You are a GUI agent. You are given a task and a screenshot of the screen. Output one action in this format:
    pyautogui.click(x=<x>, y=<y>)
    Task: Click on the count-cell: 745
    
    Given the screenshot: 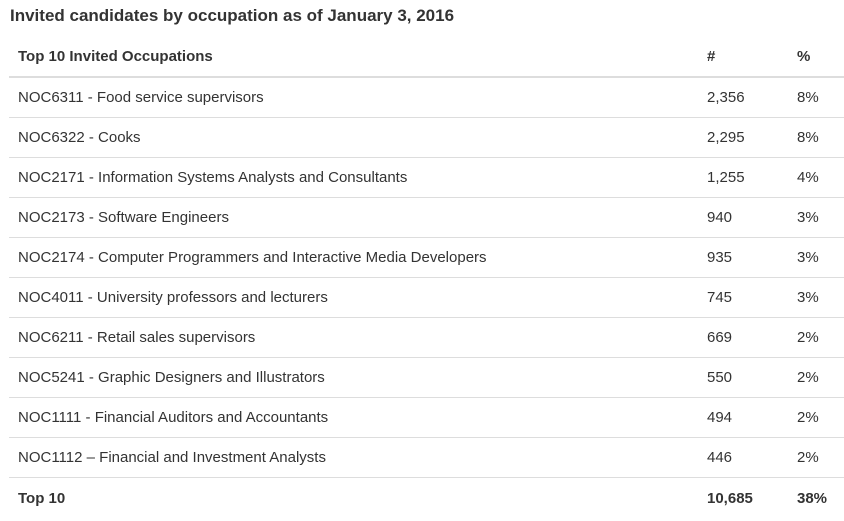 What is the action you would take?
    pyautogui.click(x=743, y=297)
    